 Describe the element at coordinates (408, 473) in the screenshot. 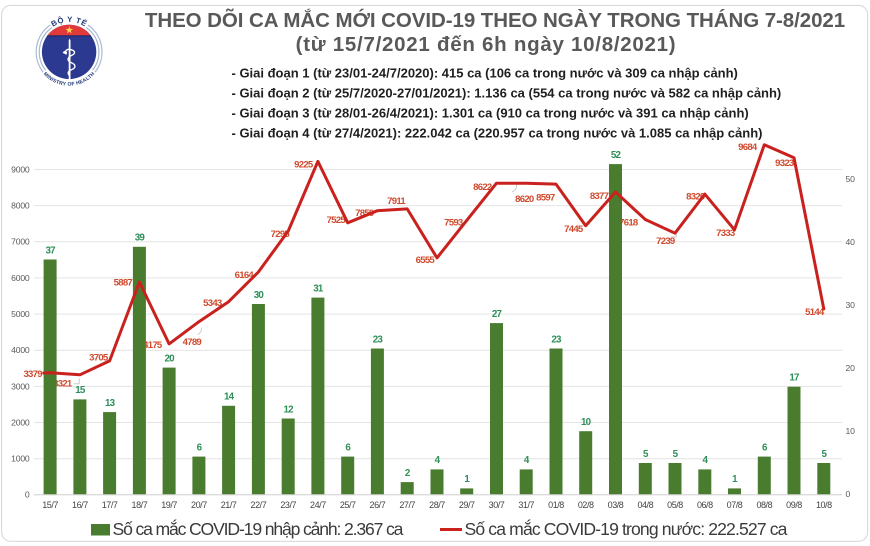

I see `svg-text: 2` at that location.